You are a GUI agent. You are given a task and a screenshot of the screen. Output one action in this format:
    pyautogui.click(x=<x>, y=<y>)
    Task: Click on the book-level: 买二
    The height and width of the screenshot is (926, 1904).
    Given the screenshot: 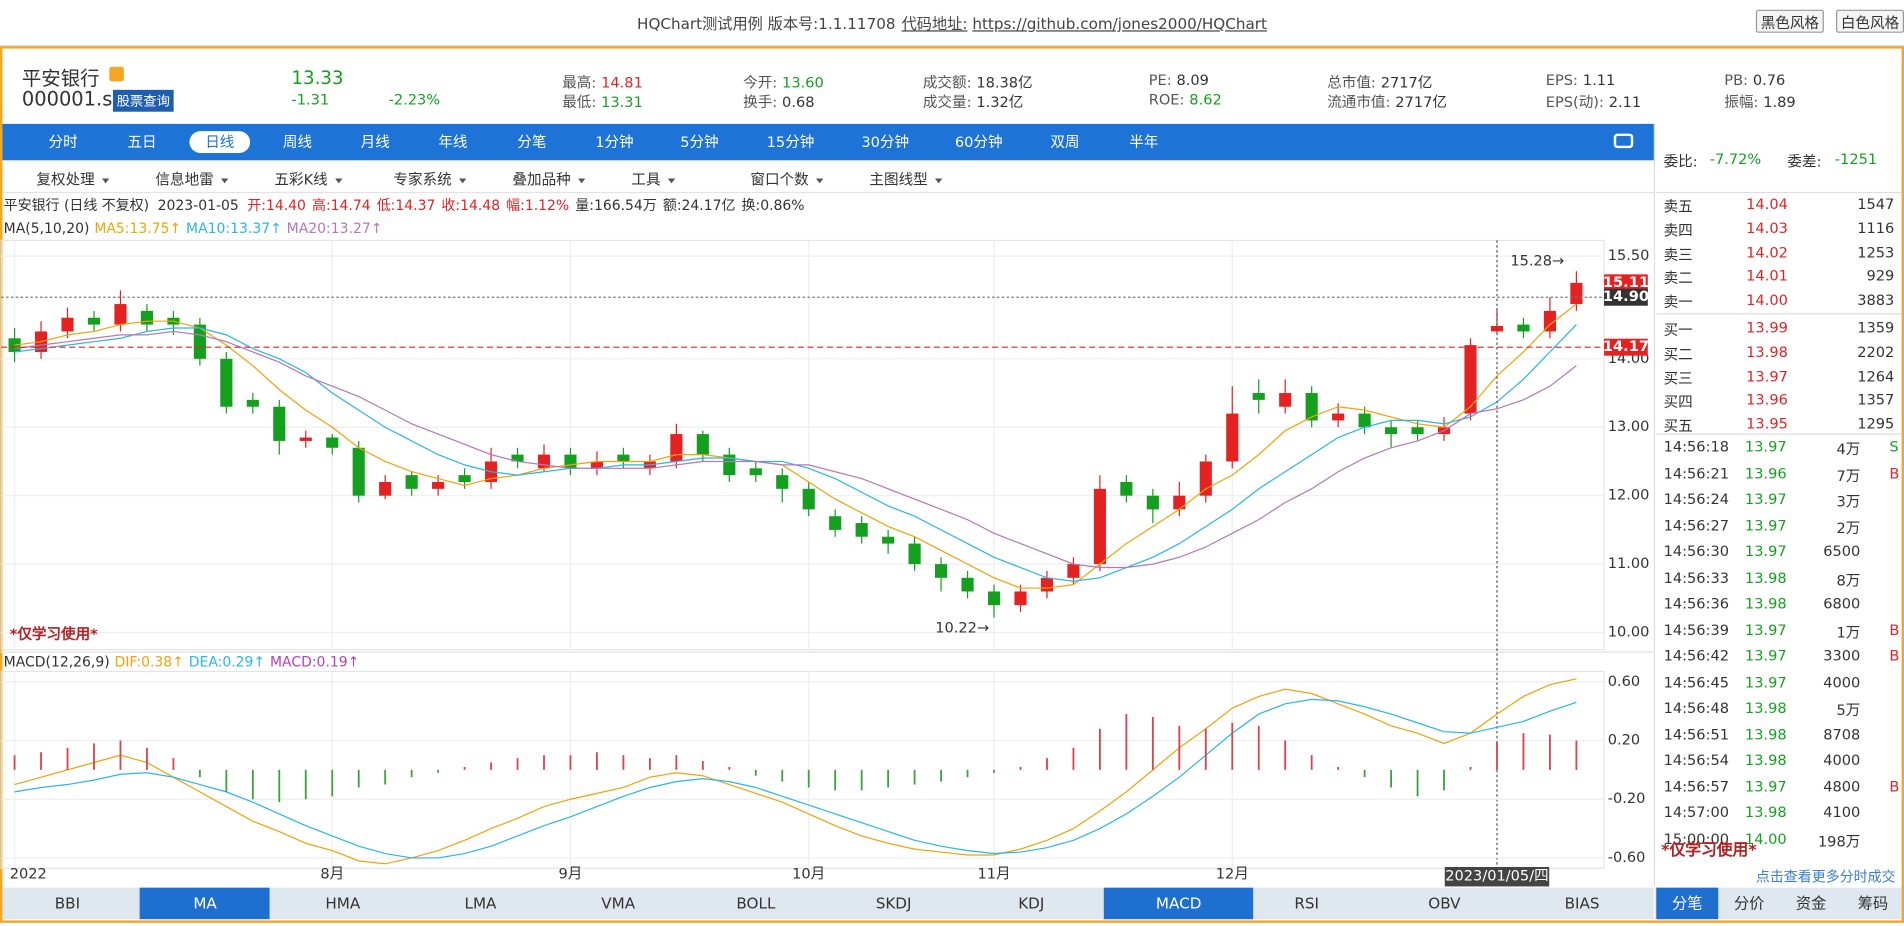 What is the action you would take?
    pyautogui.click(x=1678, y=354)
    